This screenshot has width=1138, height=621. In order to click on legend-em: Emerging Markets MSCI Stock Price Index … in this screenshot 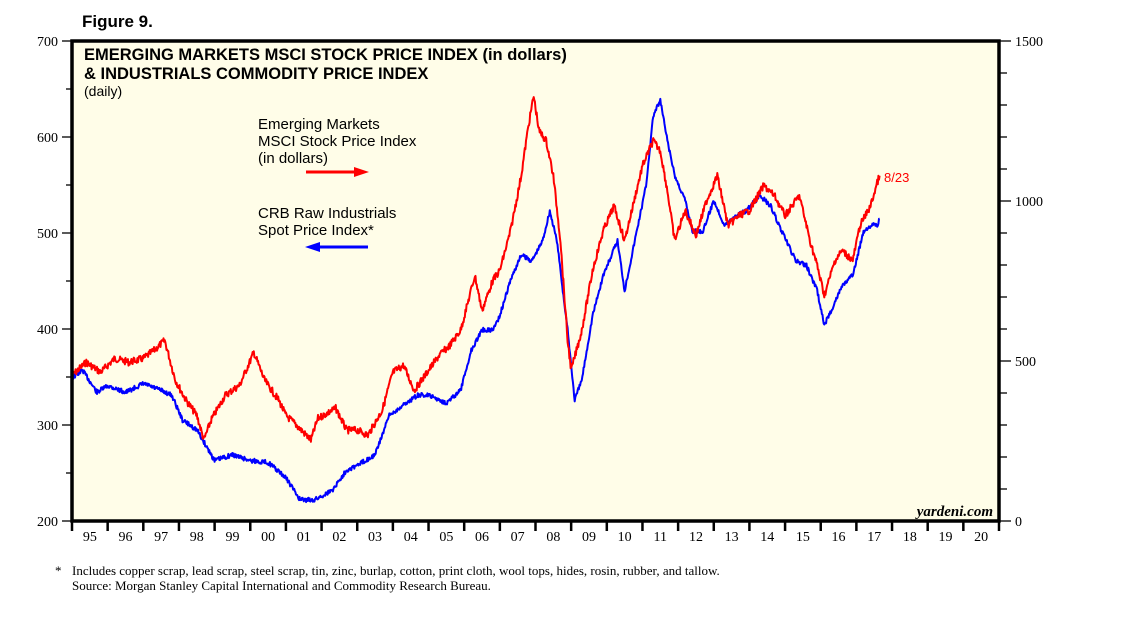, I will do `click(337, 146)`.